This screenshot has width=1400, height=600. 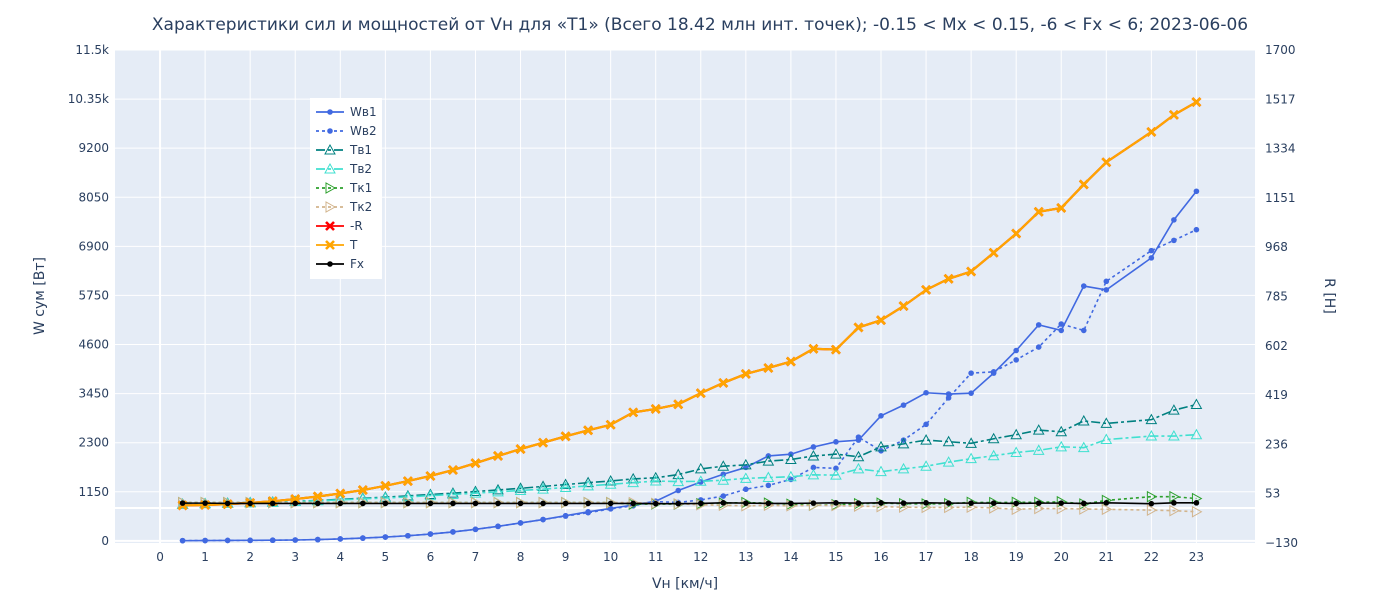 What do you see at coordinates (92, 50) in the screenshot?
I see `y-left-tick-label: 11.5k` at bounding box center [92, 50].